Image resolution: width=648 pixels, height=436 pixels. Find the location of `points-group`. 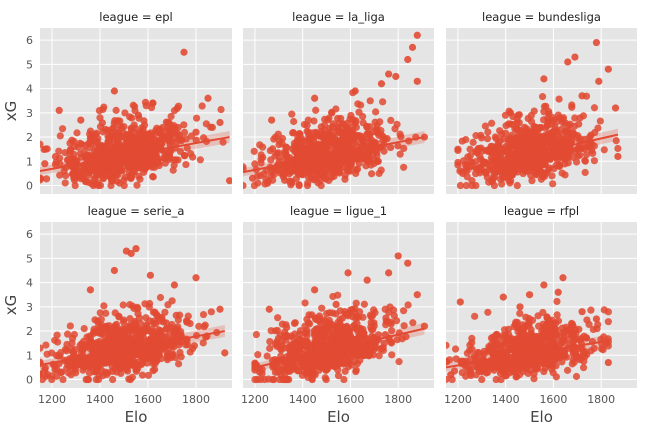

points-group is located at coordinates (134, 314).